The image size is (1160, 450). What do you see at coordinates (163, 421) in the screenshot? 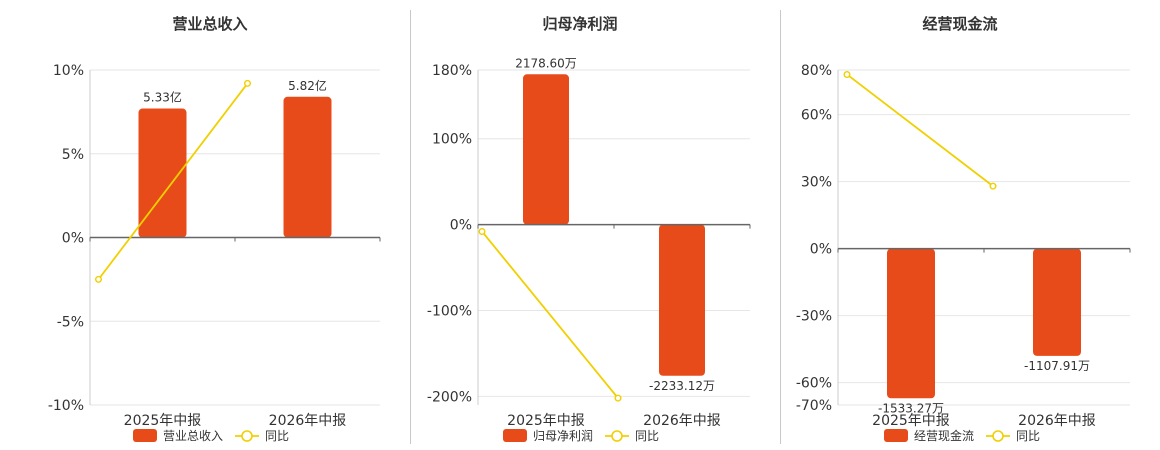
I see `chart1-category-label: 2025年中报` at bounding box center [163, 421].